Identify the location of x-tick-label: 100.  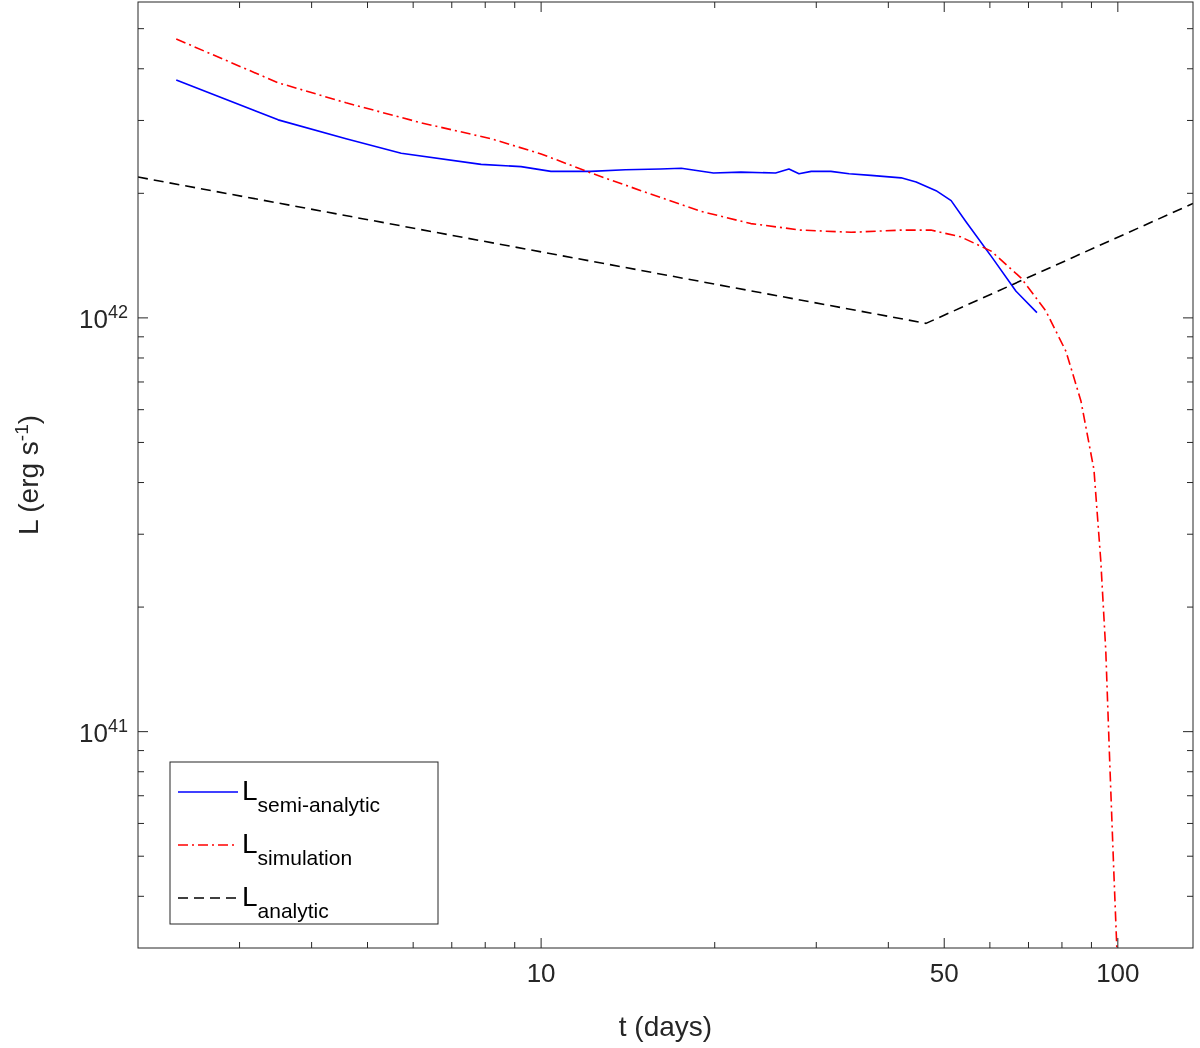
(1118, 973).